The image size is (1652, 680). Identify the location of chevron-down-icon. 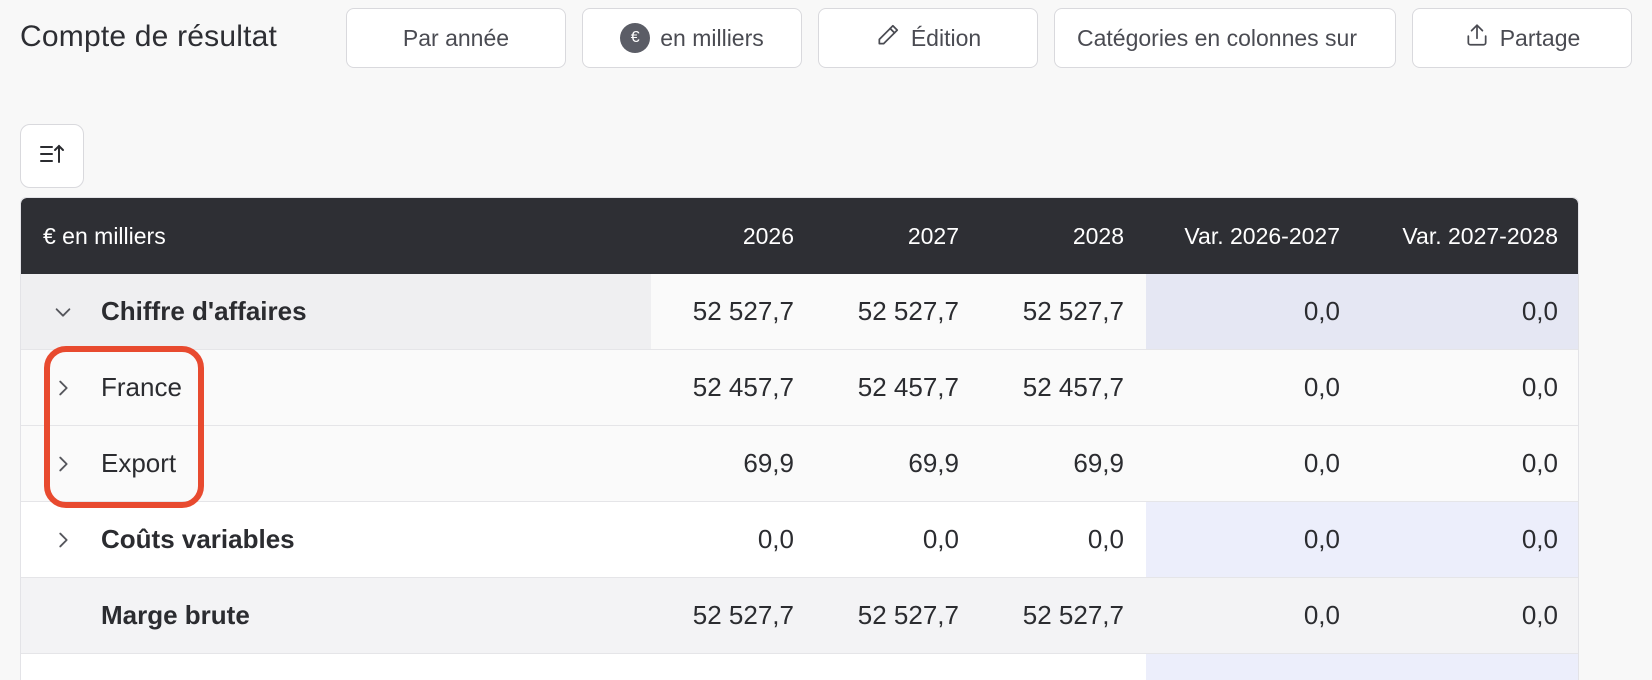
(63, 312).